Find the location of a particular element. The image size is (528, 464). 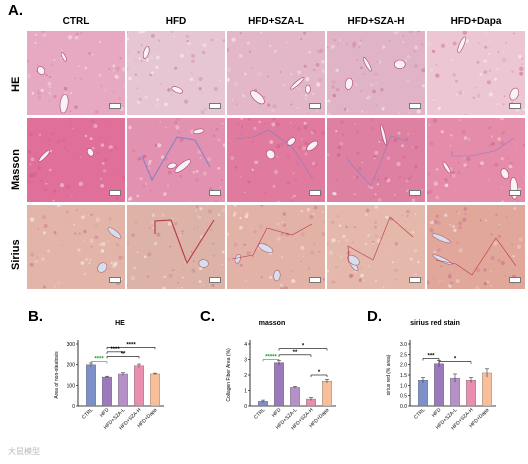

y-tick-label: 2 is located at coordinates (245, 376).